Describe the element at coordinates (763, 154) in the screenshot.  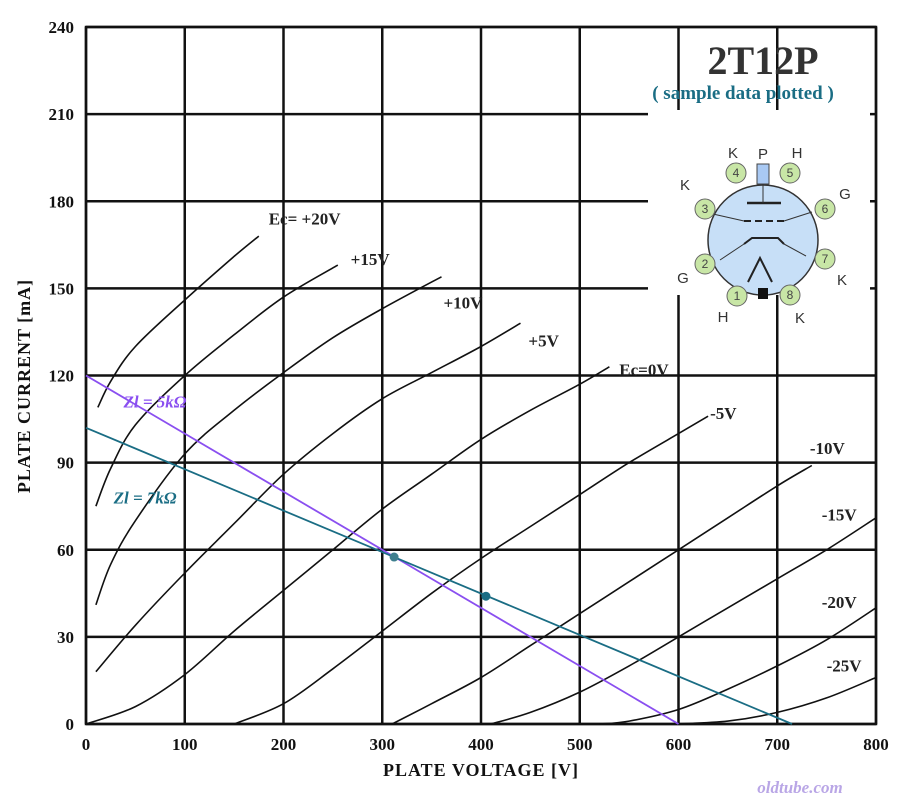
I see `top-pin-label: P` at that location.